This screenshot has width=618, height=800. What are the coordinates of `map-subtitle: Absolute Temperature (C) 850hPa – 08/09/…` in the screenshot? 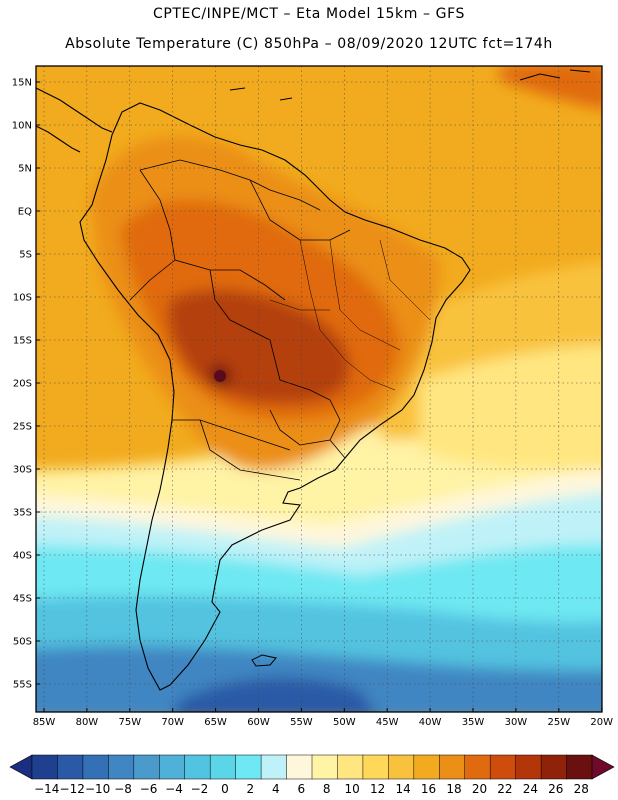 It's located at (309, 44).